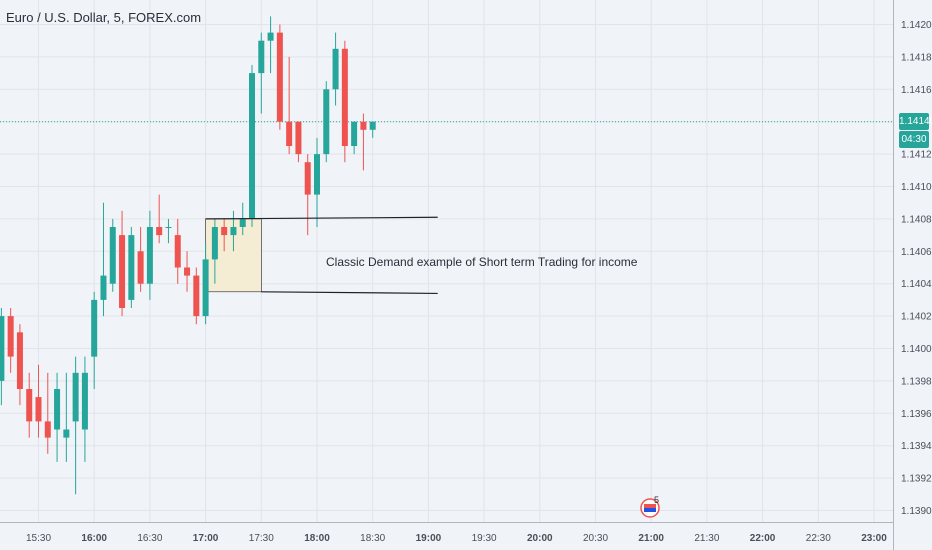 Image resolution: width=932 pixels, height=550 pixels. What do you see at coordinates (540, 538) in the screenshot?
I see `time-tick-label: 20:00` at bounding box center [540, 538].